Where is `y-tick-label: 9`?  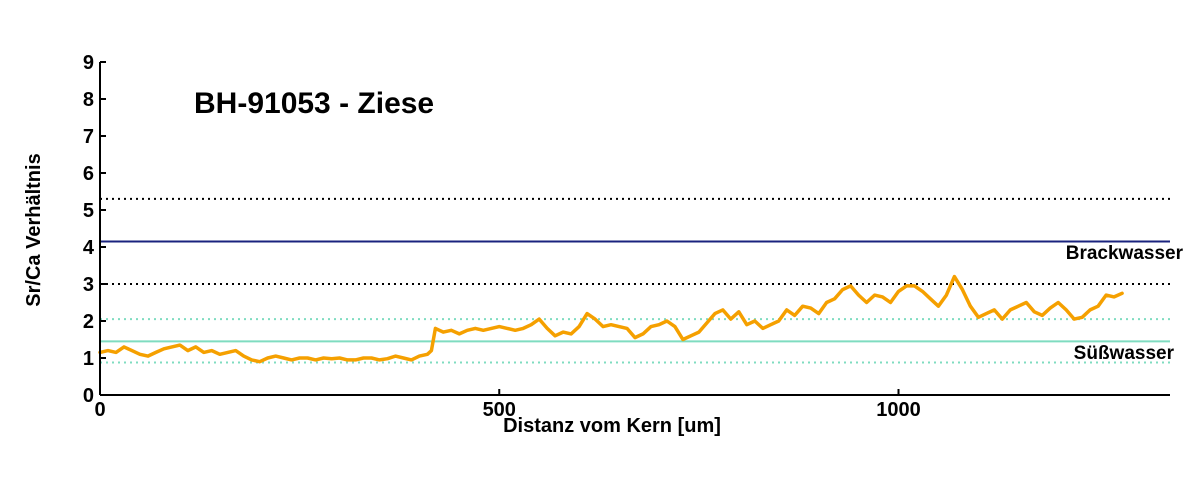 y-tick-label: 9 is located at coordinates (88, 63).